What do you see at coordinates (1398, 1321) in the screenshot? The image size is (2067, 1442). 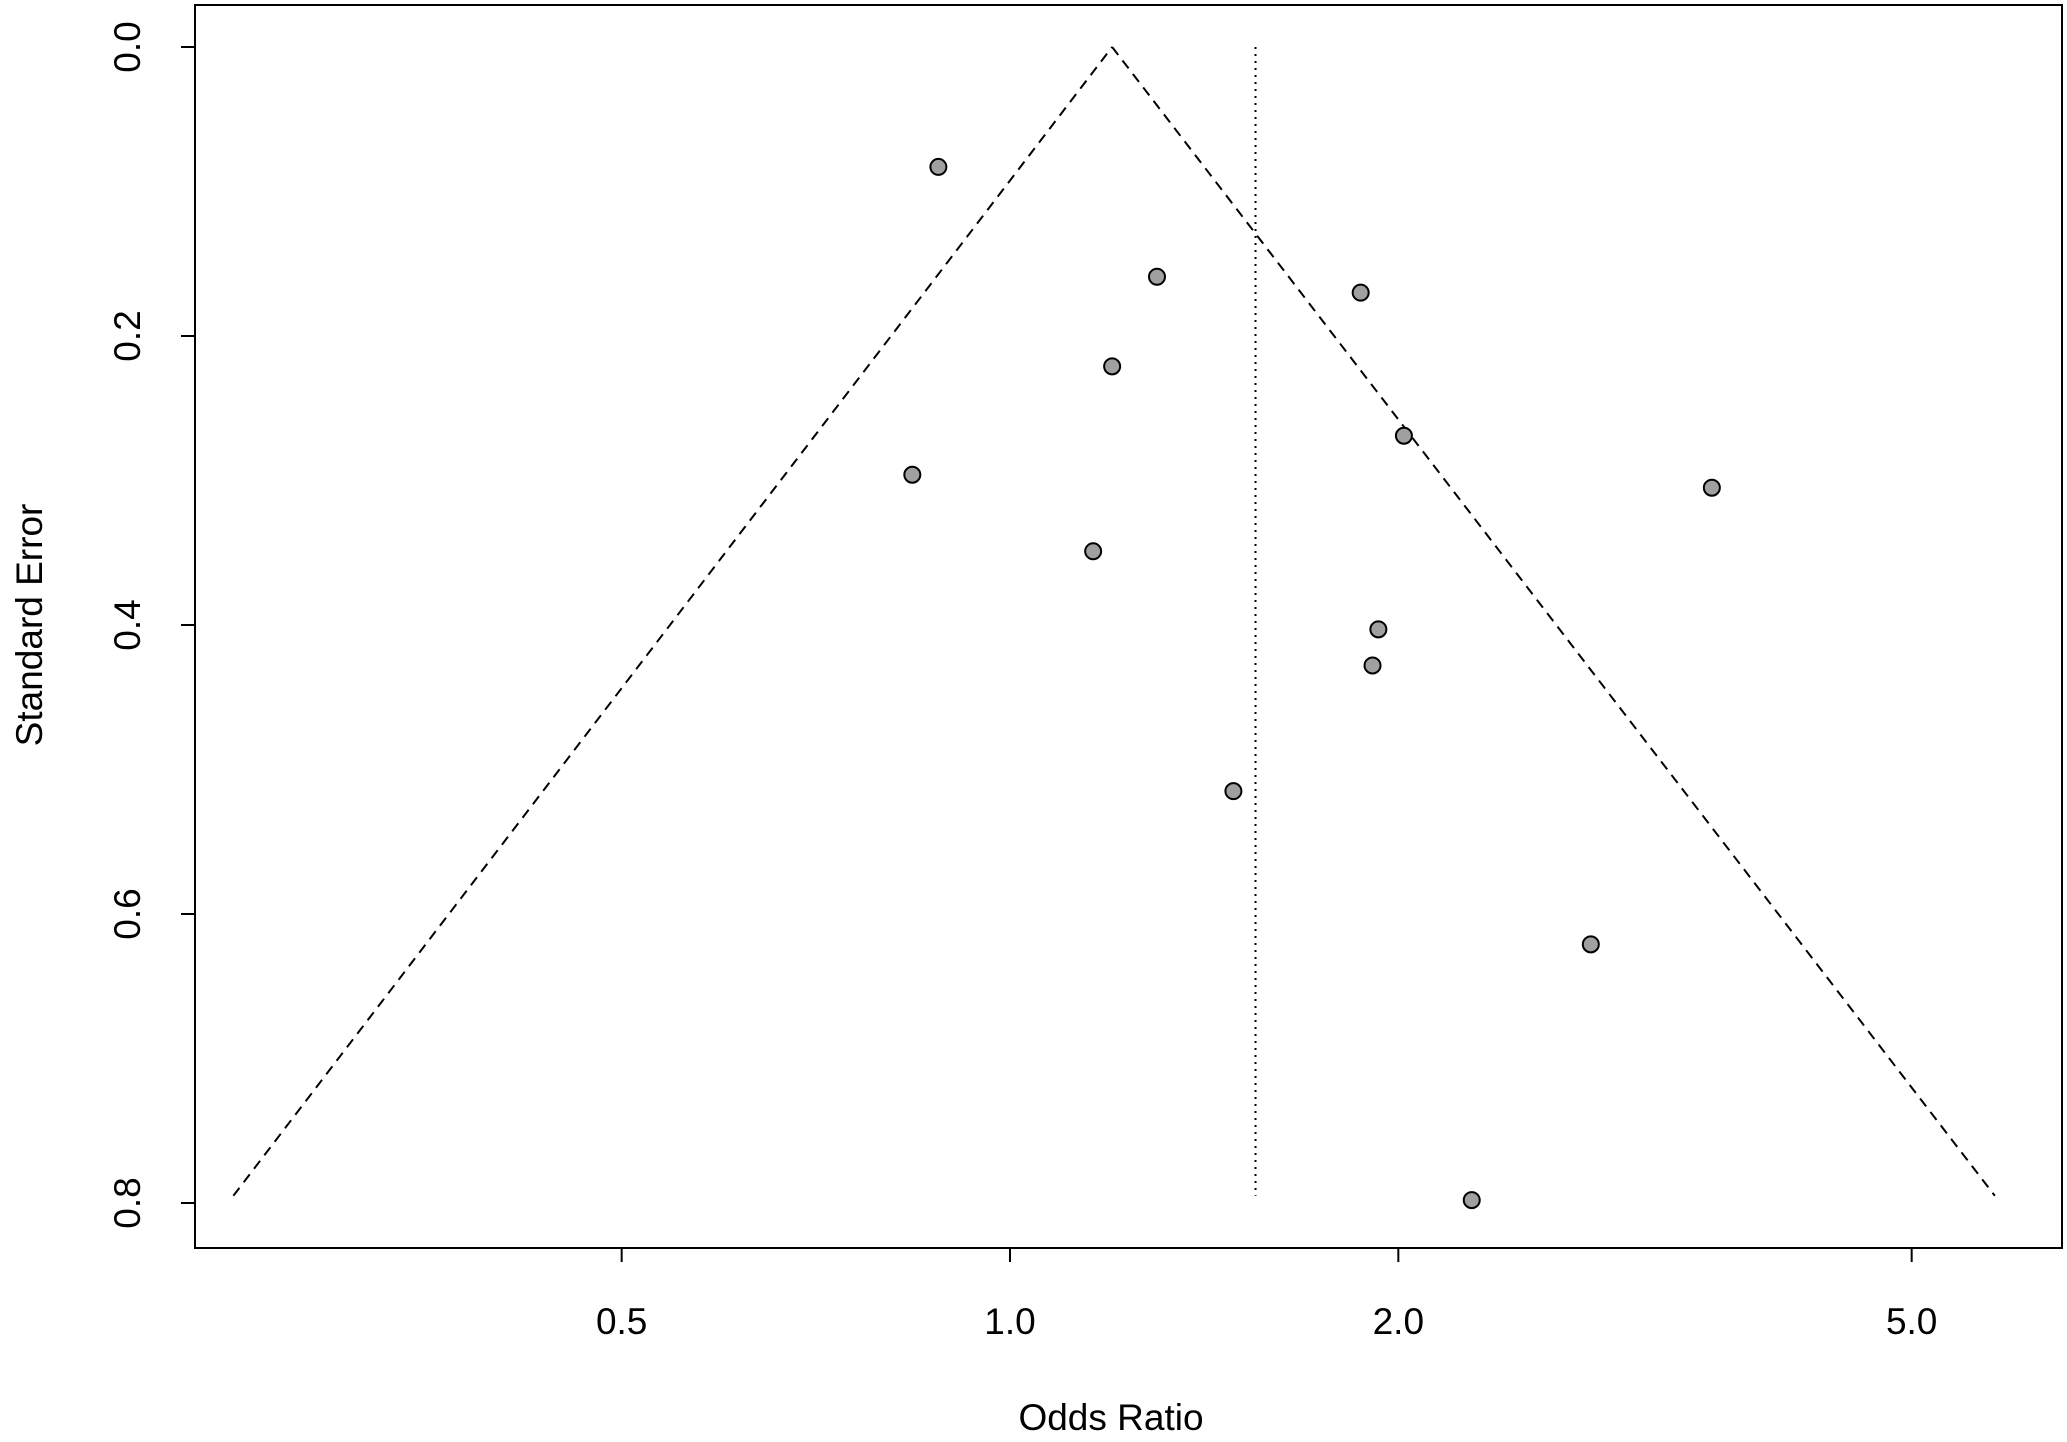 I see `x-tick-label: 2.0` at bounding box center [1398, 1321].